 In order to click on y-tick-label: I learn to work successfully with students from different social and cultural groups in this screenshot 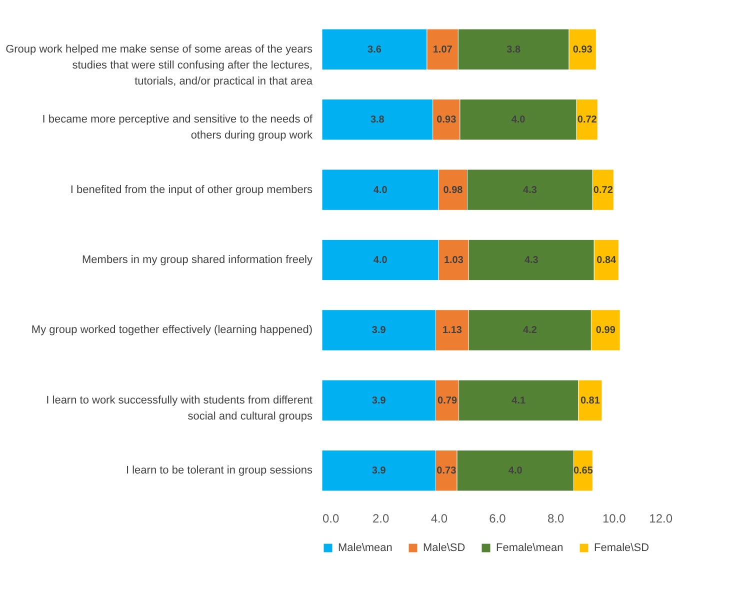, I will do `click(179, 408)`.